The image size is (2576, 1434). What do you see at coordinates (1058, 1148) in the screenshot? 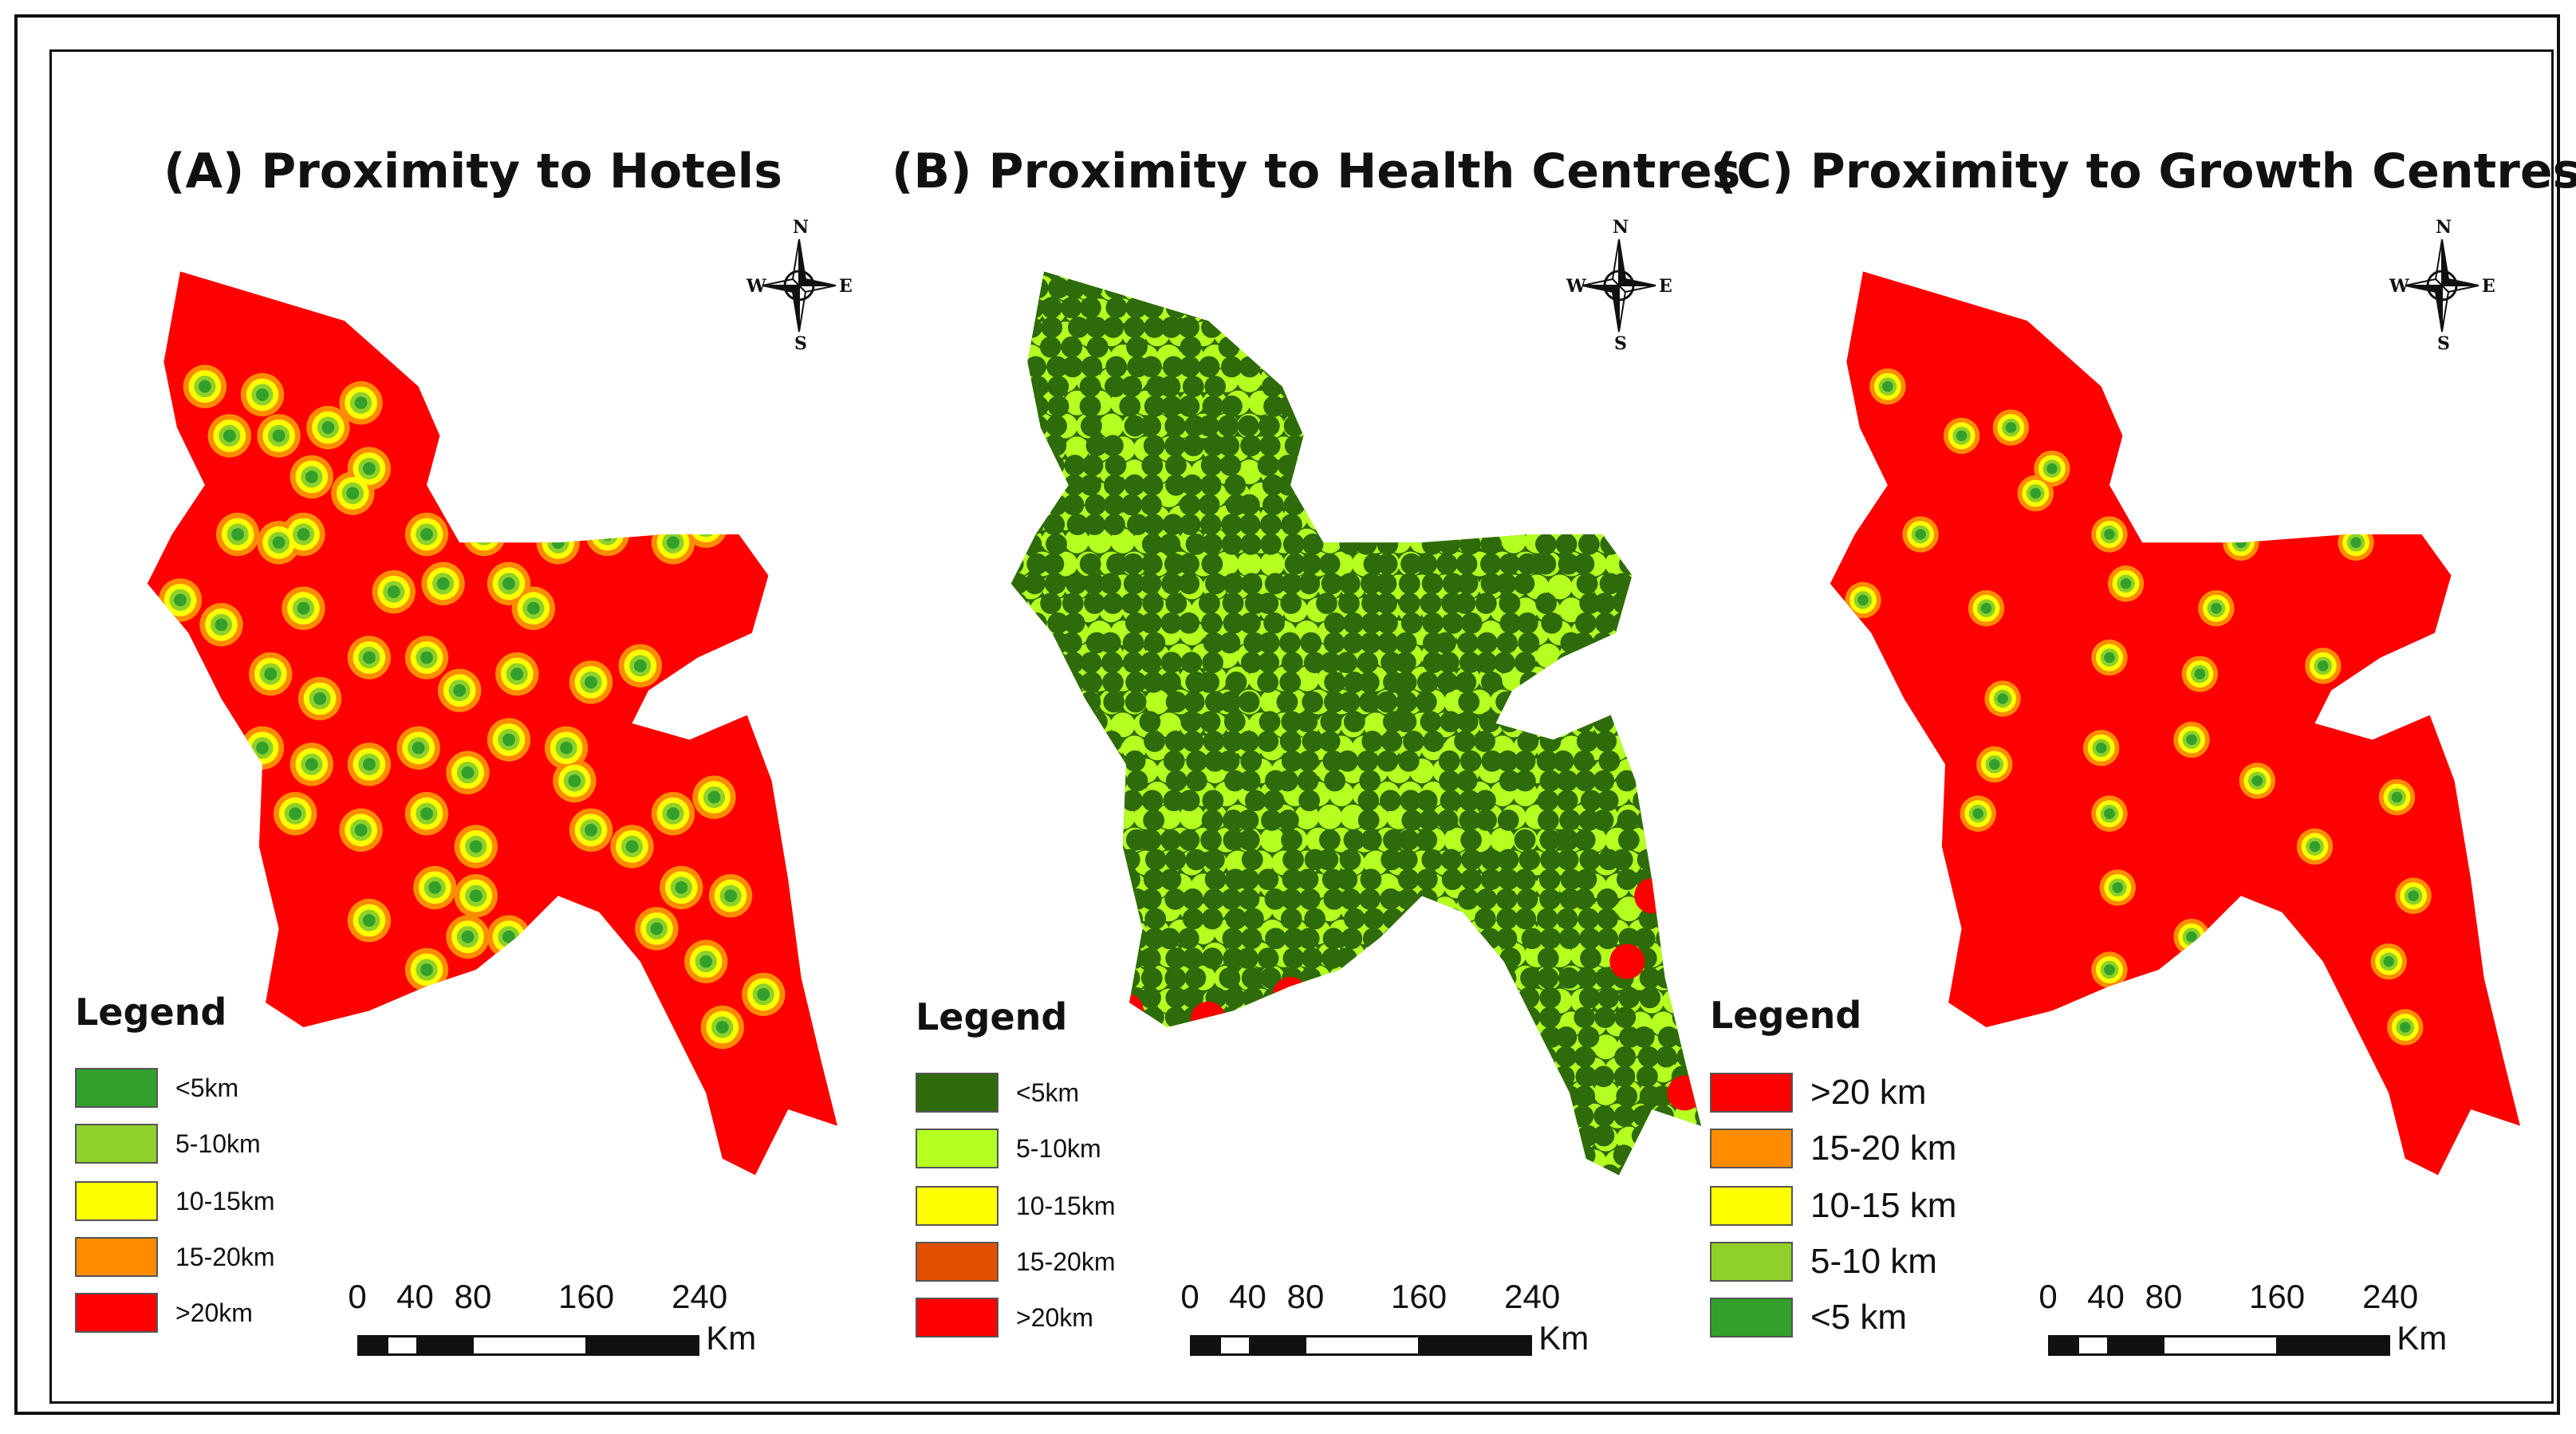
I see `legend-label: 5-10km` at bounding box center [1058, 1148].